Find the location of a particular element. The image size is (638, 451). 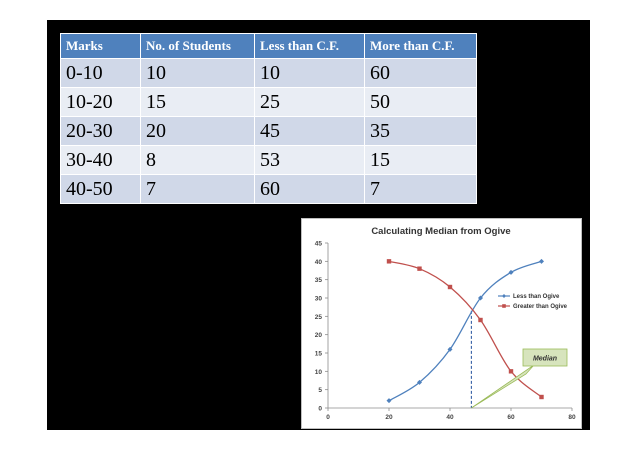

y-tick-label: 15 is located at coordinates (319, 354).